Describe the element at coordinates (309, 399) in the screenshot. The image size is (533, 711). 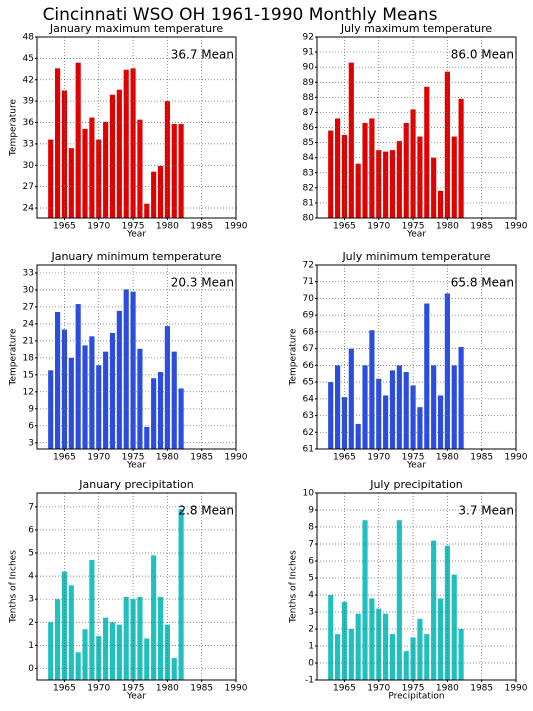
I see `y-tick-label: 64` at that location.